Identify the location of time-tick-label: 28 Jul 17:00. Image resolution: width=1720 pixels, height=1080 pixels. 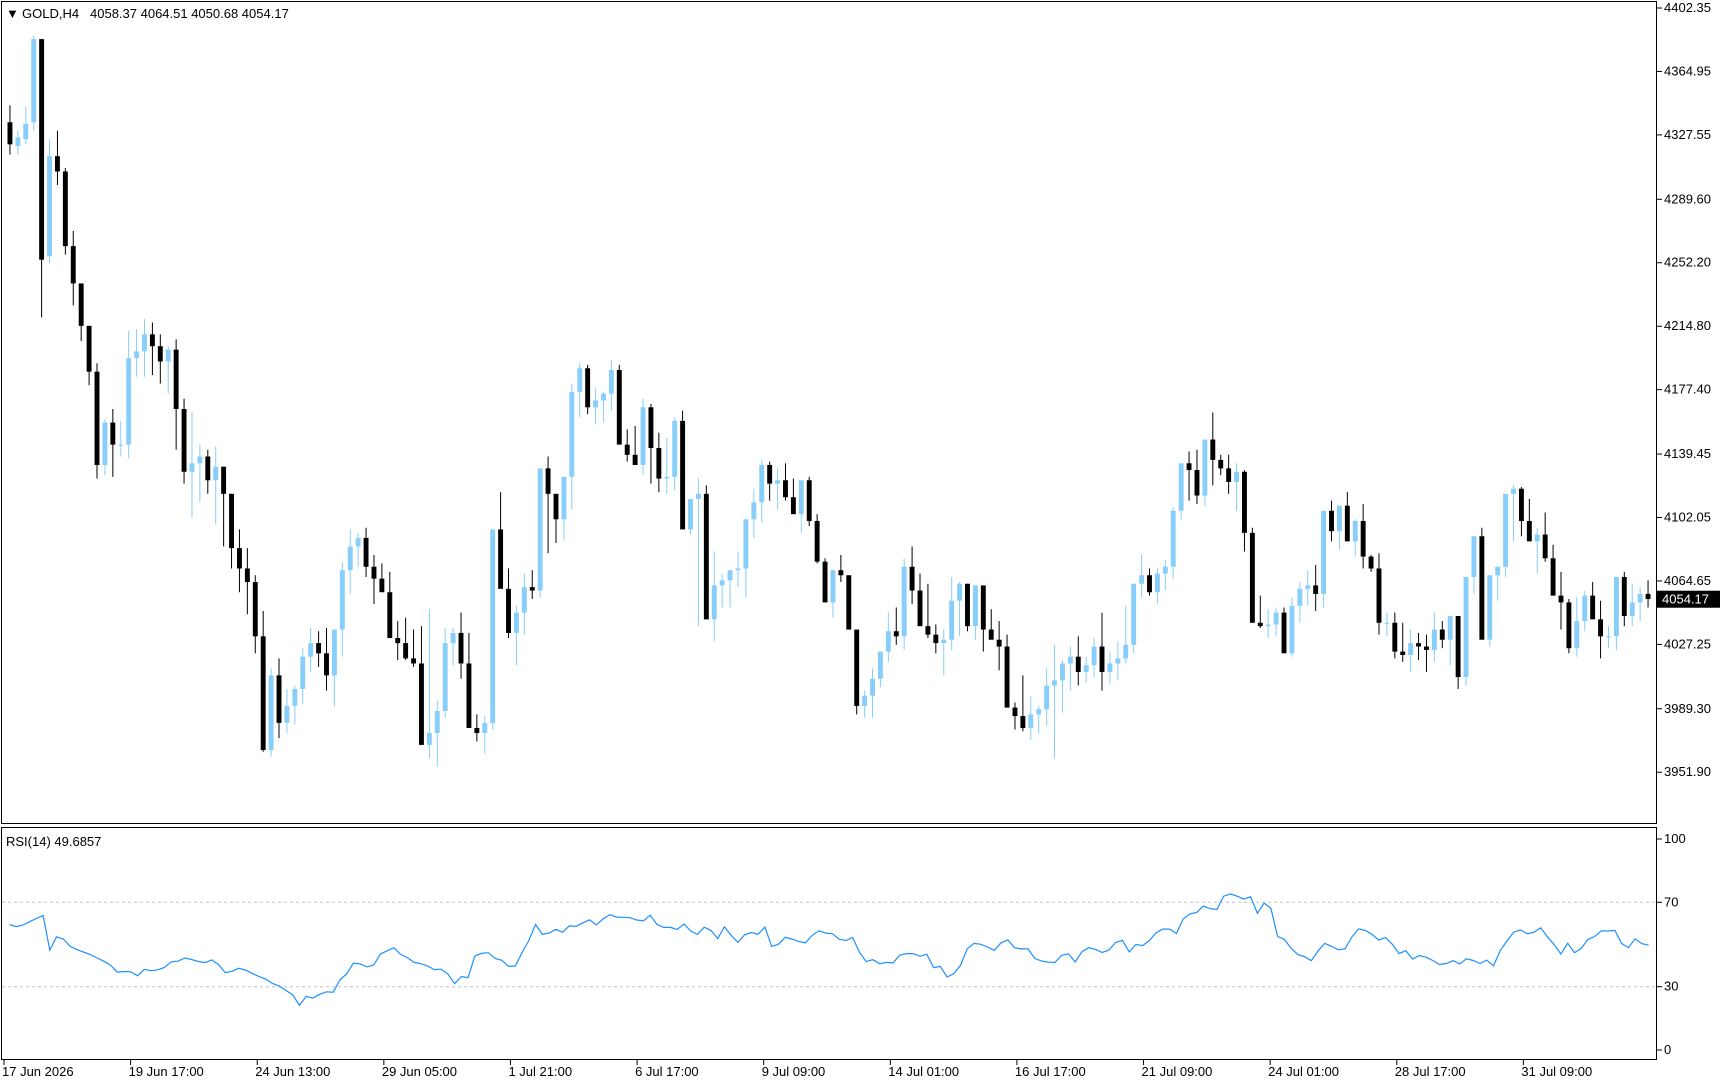
(1430, 1071).